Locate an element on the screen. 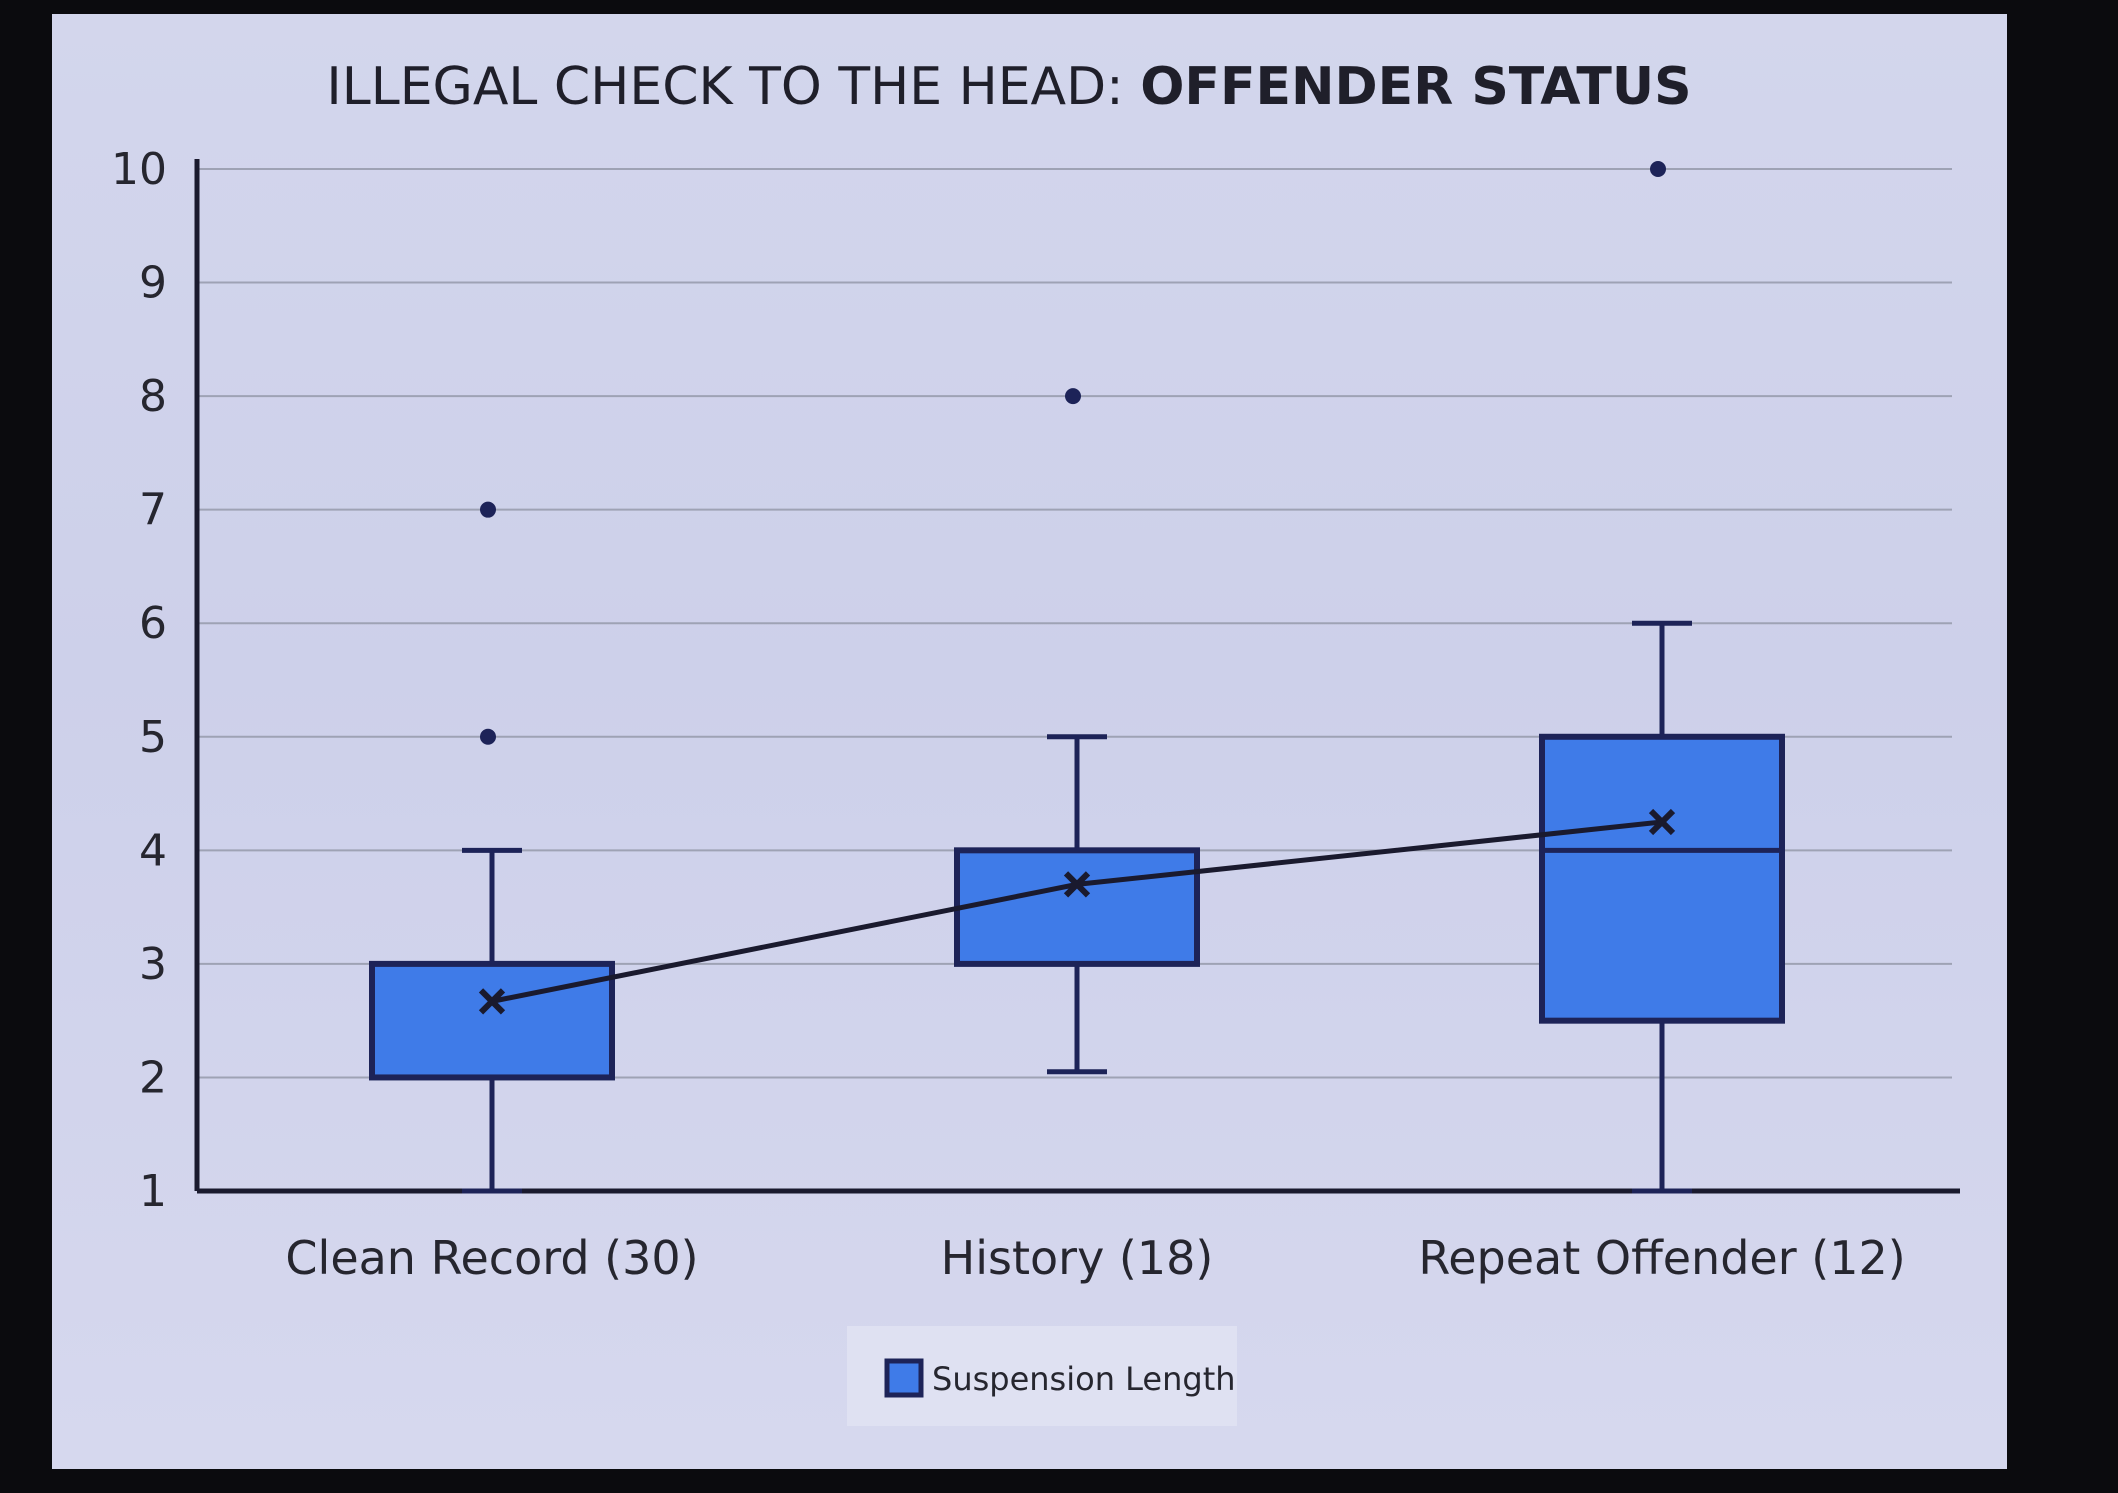 This screenshot has width=2118, height=1493. legend: Suspension Length is located at coordinates (1042, 1376).